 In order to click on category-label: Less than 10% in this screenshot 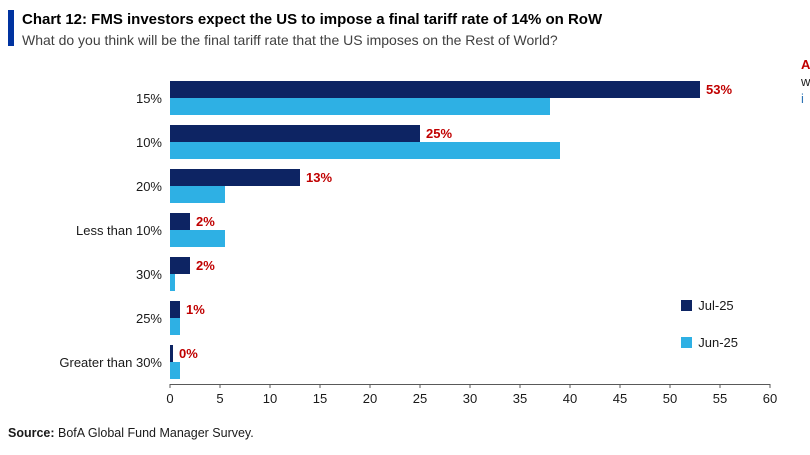, I will do `click(118, 230)`.